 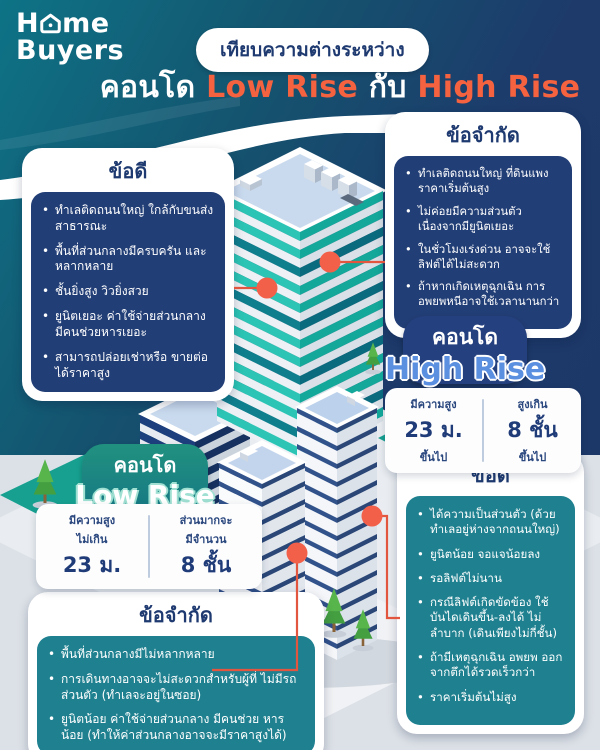 What do you see at coordinates (92, 539) in the screenshot?
I see `spec-label2: ไม่เกิน` at bounding box center [92, 539].